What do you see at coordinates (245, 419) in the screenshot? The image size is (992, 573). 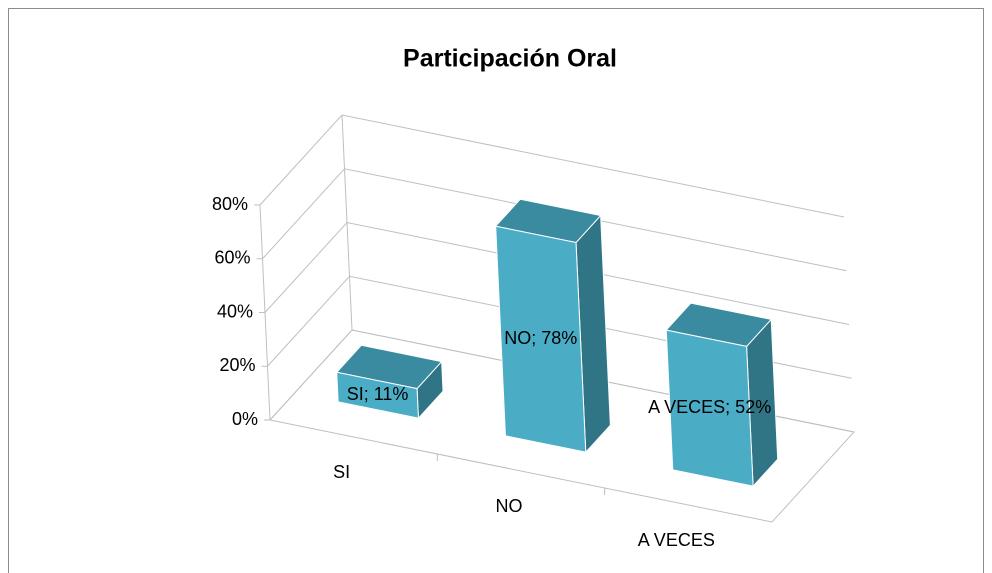 I see `y-tick-label: 0%` at bounding box center [245, 419].